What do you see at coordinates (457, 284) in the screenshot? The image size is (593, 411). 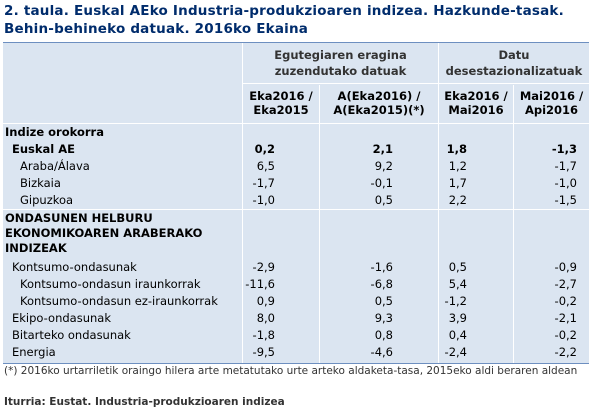 I see `table-cell: 5,4` at bounding box center [457, 284].